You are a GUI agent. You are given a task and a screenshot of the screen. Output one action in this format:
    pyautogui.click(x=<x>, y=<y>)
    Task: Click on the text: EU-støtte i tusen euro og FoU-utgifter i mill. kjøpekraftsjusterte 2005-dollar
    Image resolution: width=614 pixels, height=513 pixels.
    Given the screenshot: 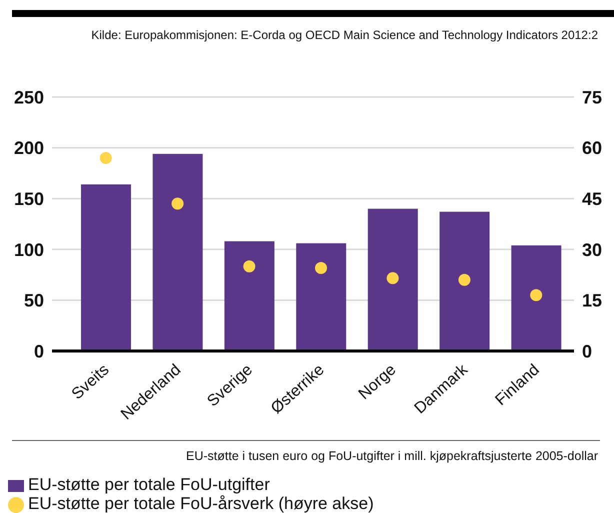 What is the action you would take?
    pyautogui.click(x=392, y=456)
    